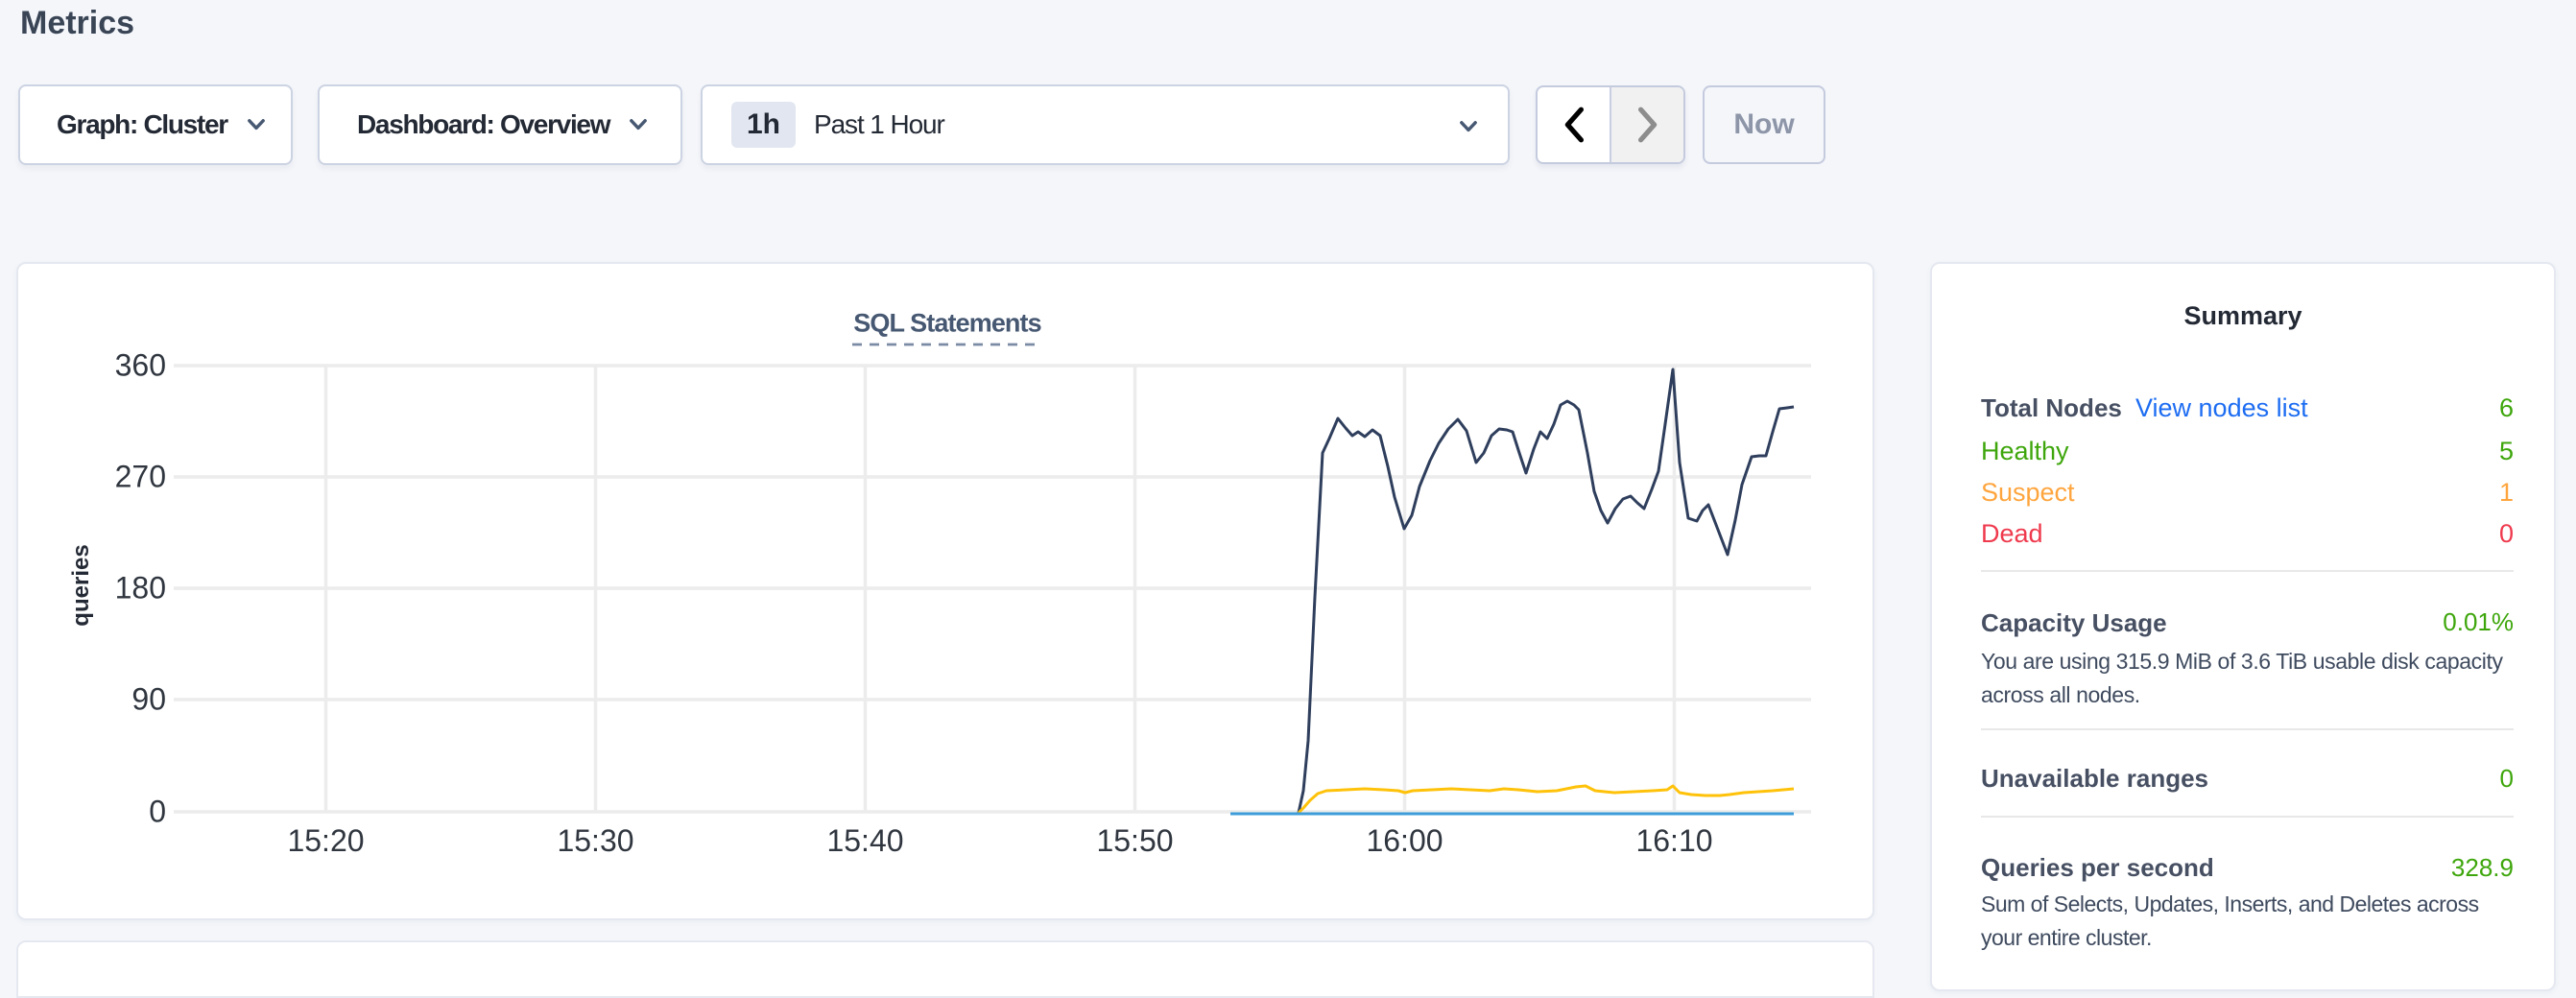  I want to click on svg-text: 0, so click(157, 811).